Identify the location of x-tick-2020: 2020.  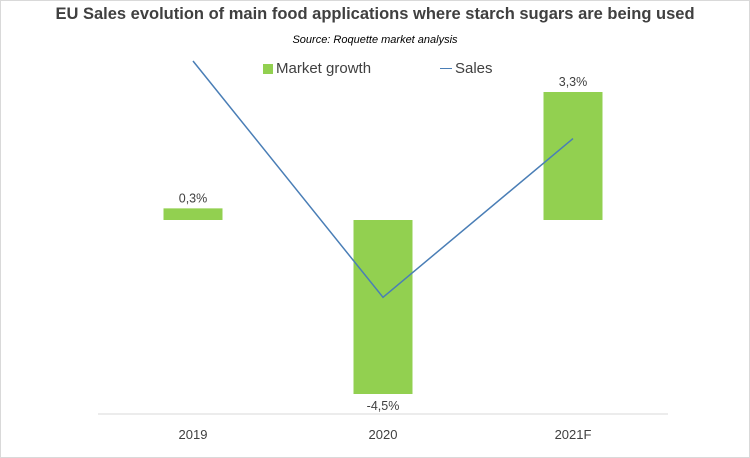
(383, 434).